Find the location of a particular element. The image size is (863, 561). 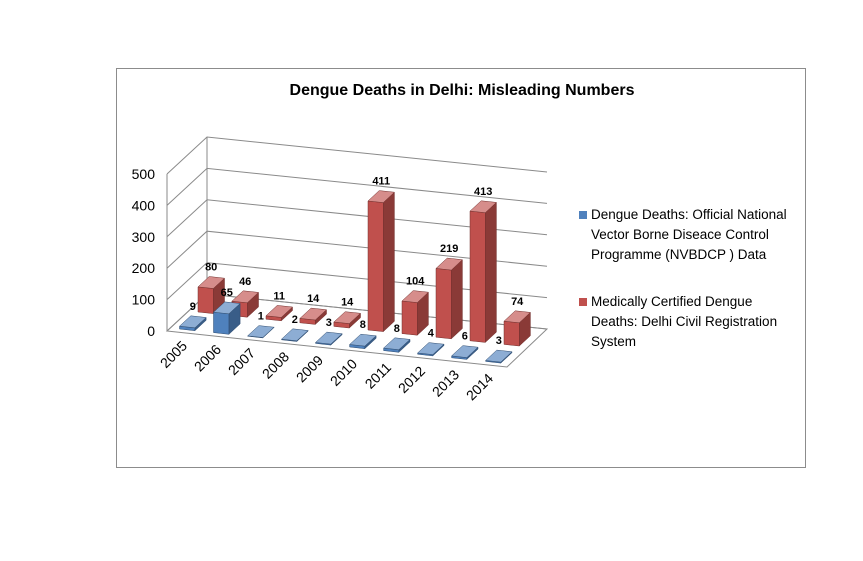

x-tick-label: 2010 is located at coordinates (343, 371).